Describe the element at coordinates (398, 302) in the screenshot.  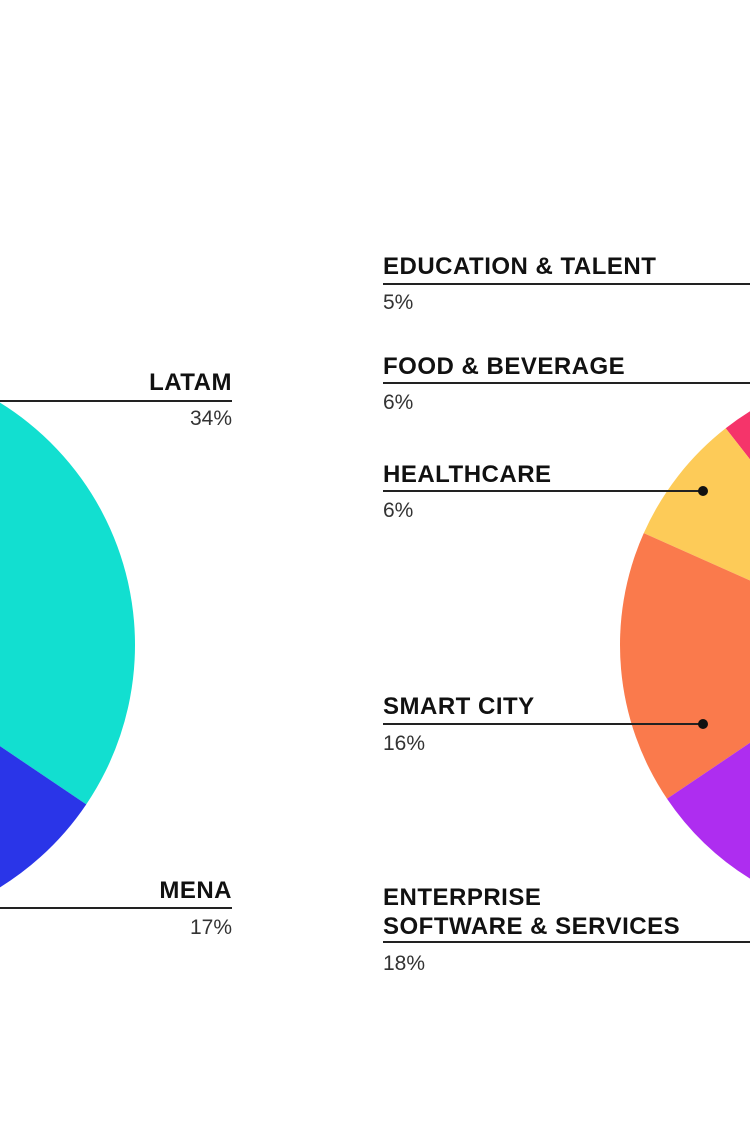
I see `slice-value-education-and-talent: 5%` at that location.